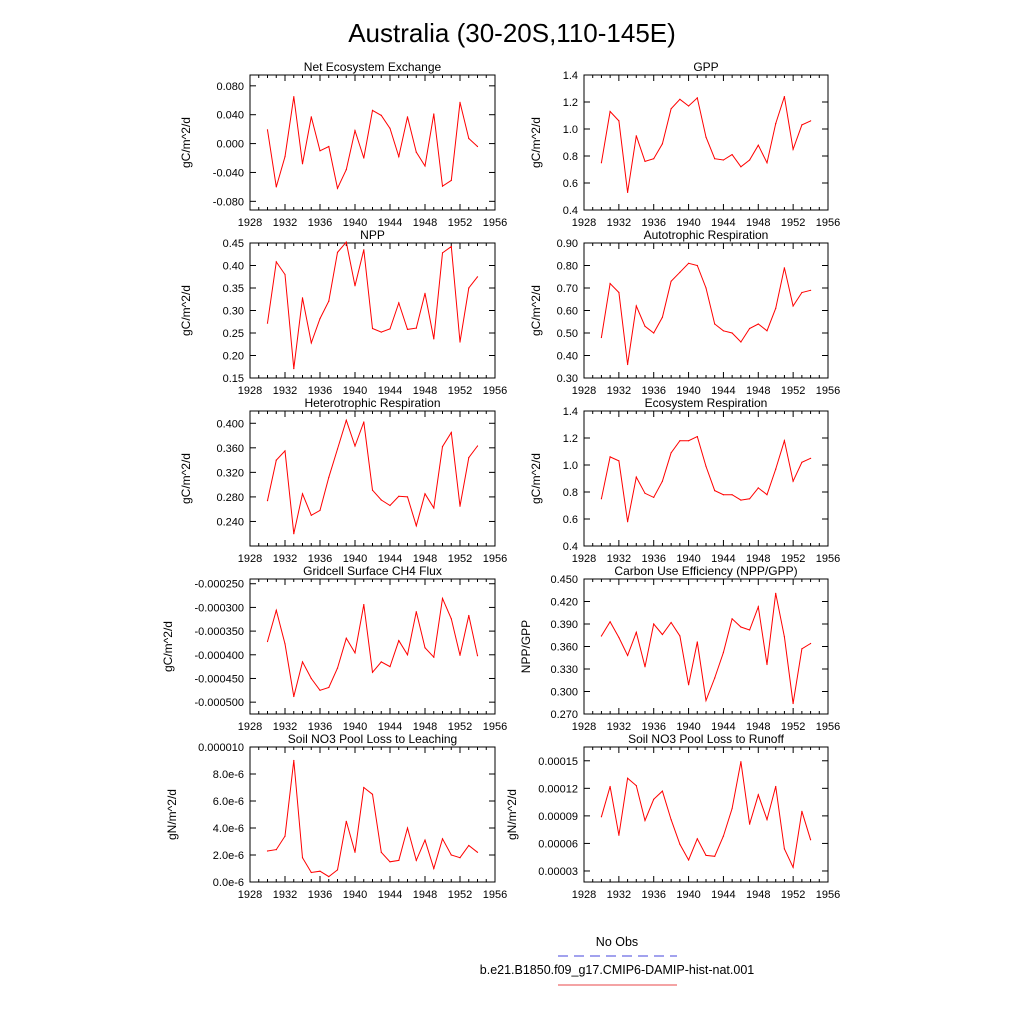 This screenshot has height=1024, width=1024. Describe the element at coordinates (567, 357) in the screenshot. I see `y-tick-label: 0.40` at that location.